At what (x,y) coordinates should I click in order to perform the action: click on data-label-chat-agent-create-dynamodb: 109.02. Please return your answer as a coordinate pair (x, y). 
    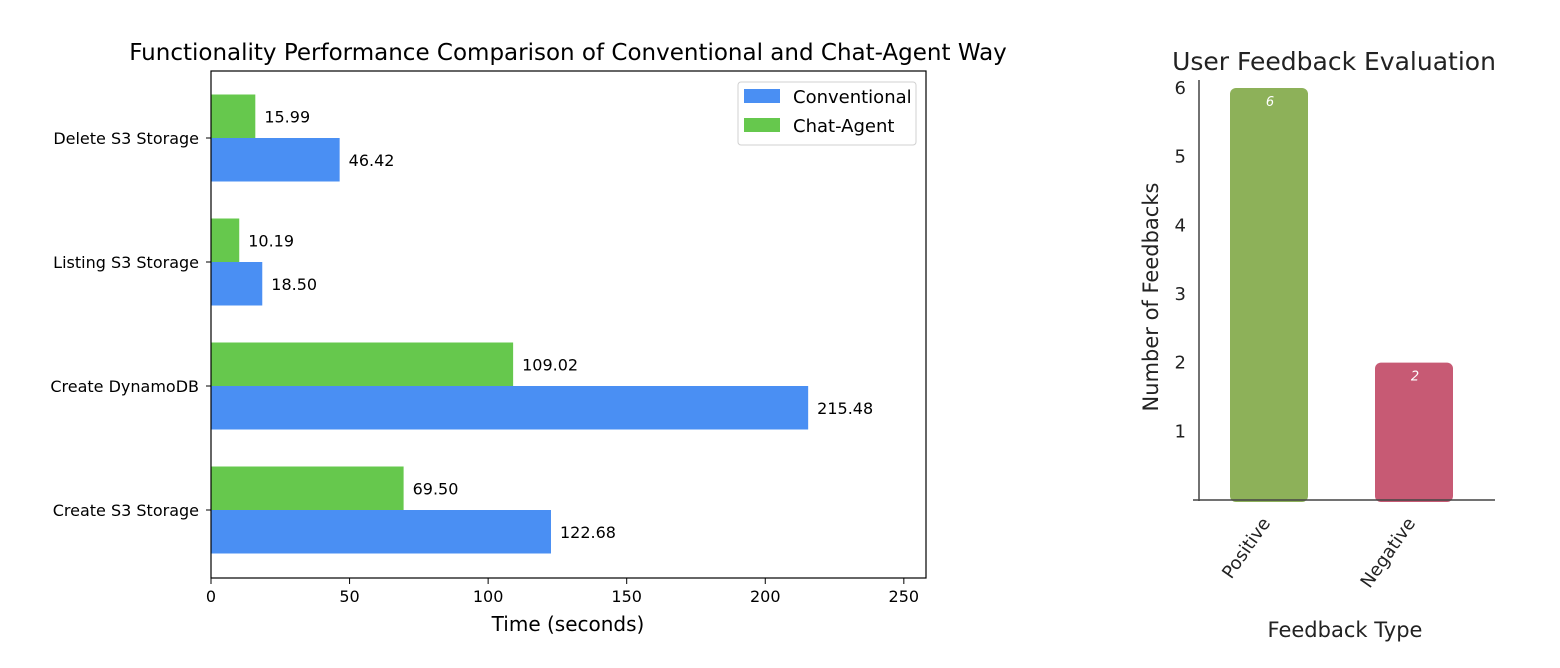
    Looking at the image, I should click on (550, 364).